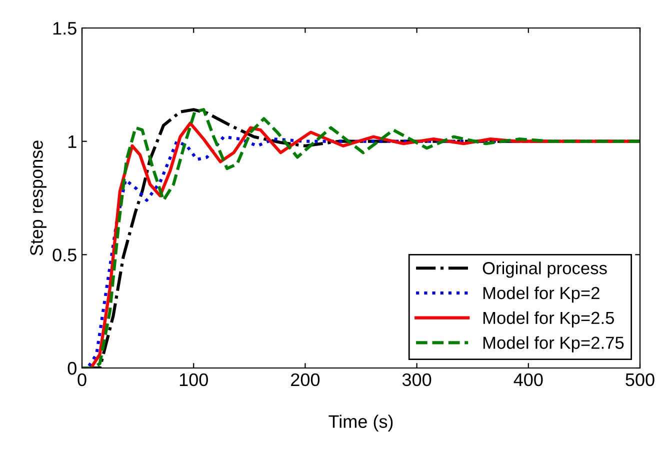 The width and height of the screenshot is (660, 454). I want to click on legend-label: Model for Kp=2.5, so click(548, 319).